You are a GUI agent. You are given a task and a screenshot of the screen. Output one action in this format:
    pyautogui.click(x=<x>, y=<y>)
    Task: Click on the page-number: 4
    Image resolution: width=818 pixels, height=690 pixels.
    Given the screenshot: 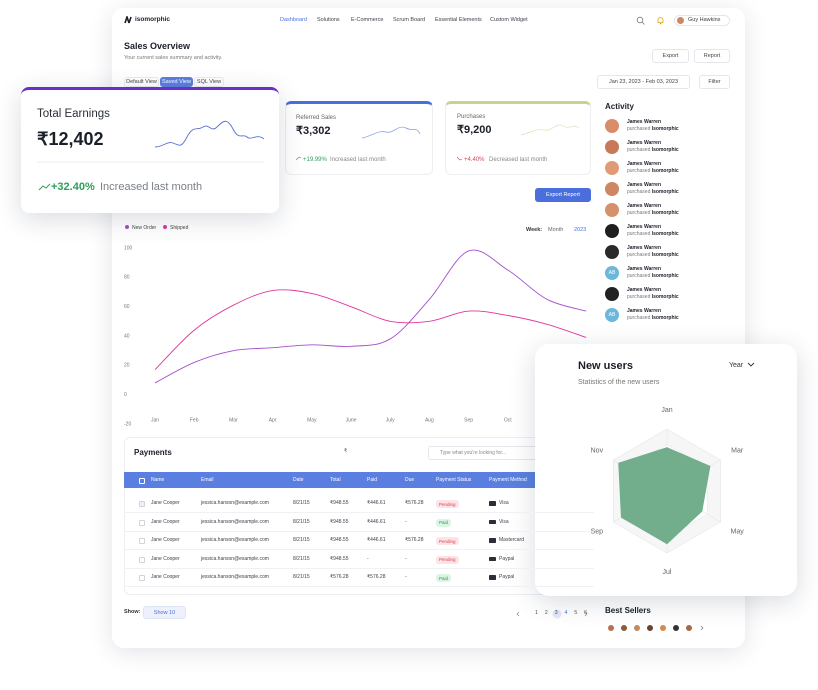 What is the action you would take?
    pyautogui.click(x=566, y=613)
    